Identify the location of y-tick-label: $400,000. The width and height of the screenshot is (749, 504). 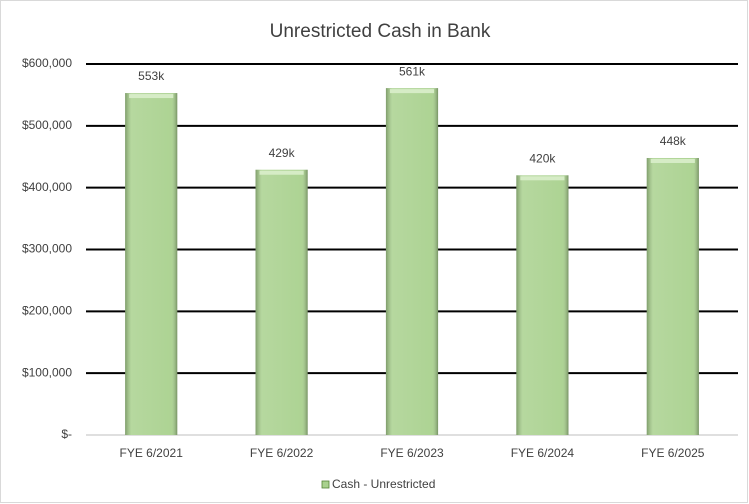
(47, 187).